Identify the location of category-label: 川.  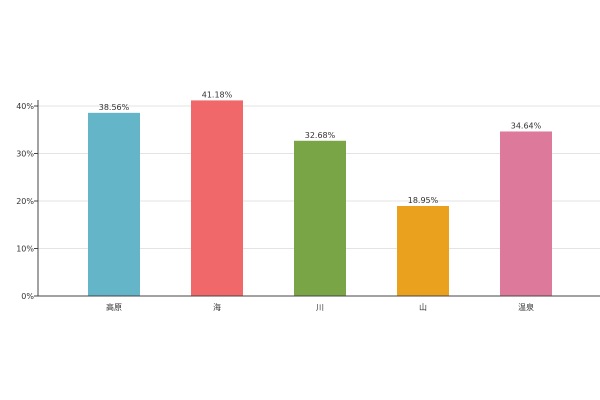
(320, 307).